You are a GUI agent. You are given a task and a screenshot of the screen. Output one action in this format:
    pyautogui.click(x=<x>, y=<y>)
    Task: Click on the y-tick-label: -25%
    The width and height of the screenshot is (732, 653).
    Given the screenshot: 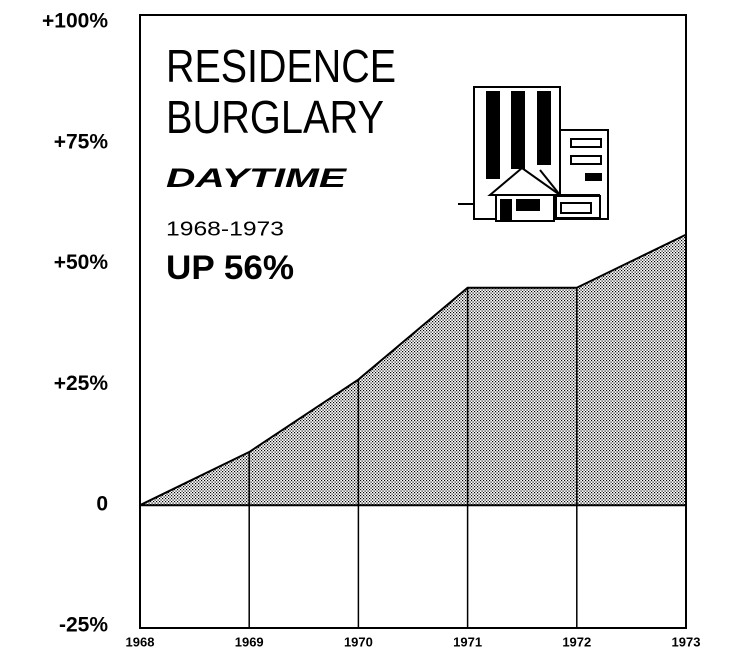 What is the action you would take?
    pyautogui.click(x=83, y=625)
    